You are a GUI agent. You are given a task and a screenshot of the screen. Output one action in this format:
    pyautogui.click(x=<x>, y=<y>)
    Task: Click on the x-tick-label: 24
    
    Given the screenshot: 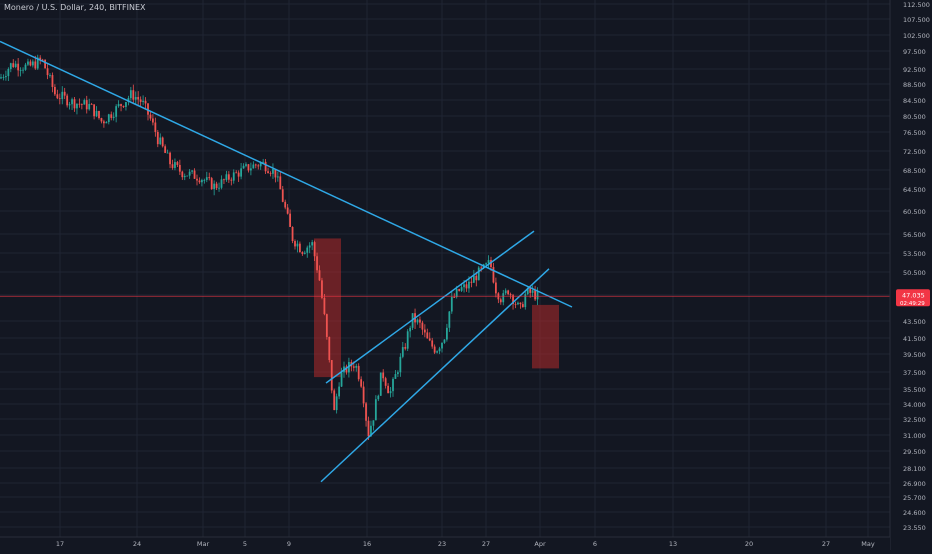 What is the action you would take?
    pyautogui.click(x=137, y=544)
    